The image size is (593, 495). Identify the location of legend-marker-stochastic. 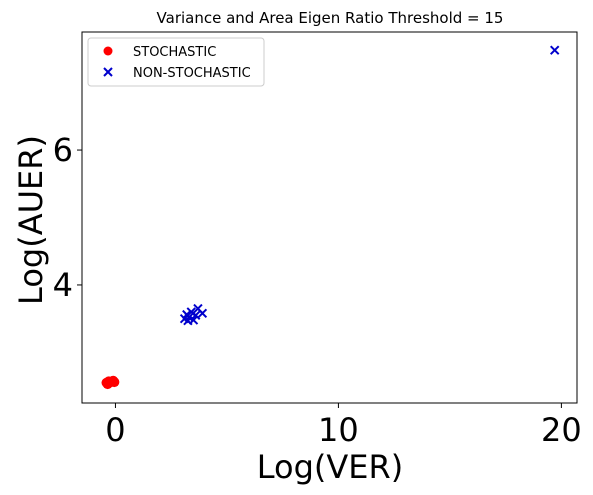
(108, 51).